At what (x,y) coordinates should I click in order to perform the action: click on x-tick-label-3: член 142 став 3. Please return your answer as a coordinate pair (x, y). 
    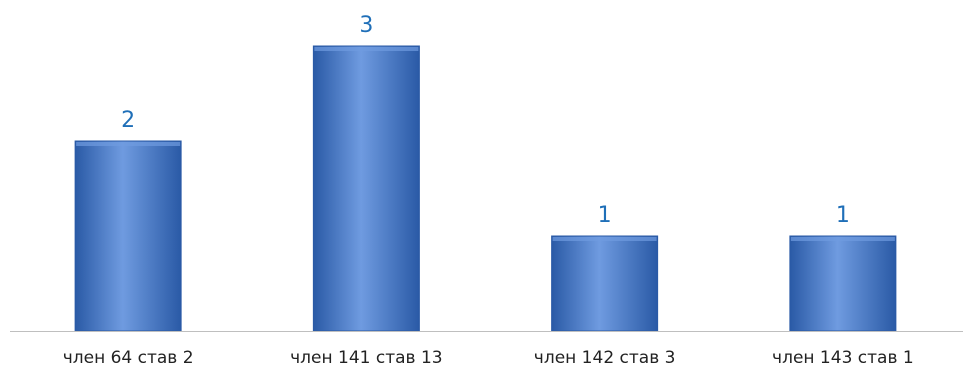
    Looking at the image, I should click on (605, 358).